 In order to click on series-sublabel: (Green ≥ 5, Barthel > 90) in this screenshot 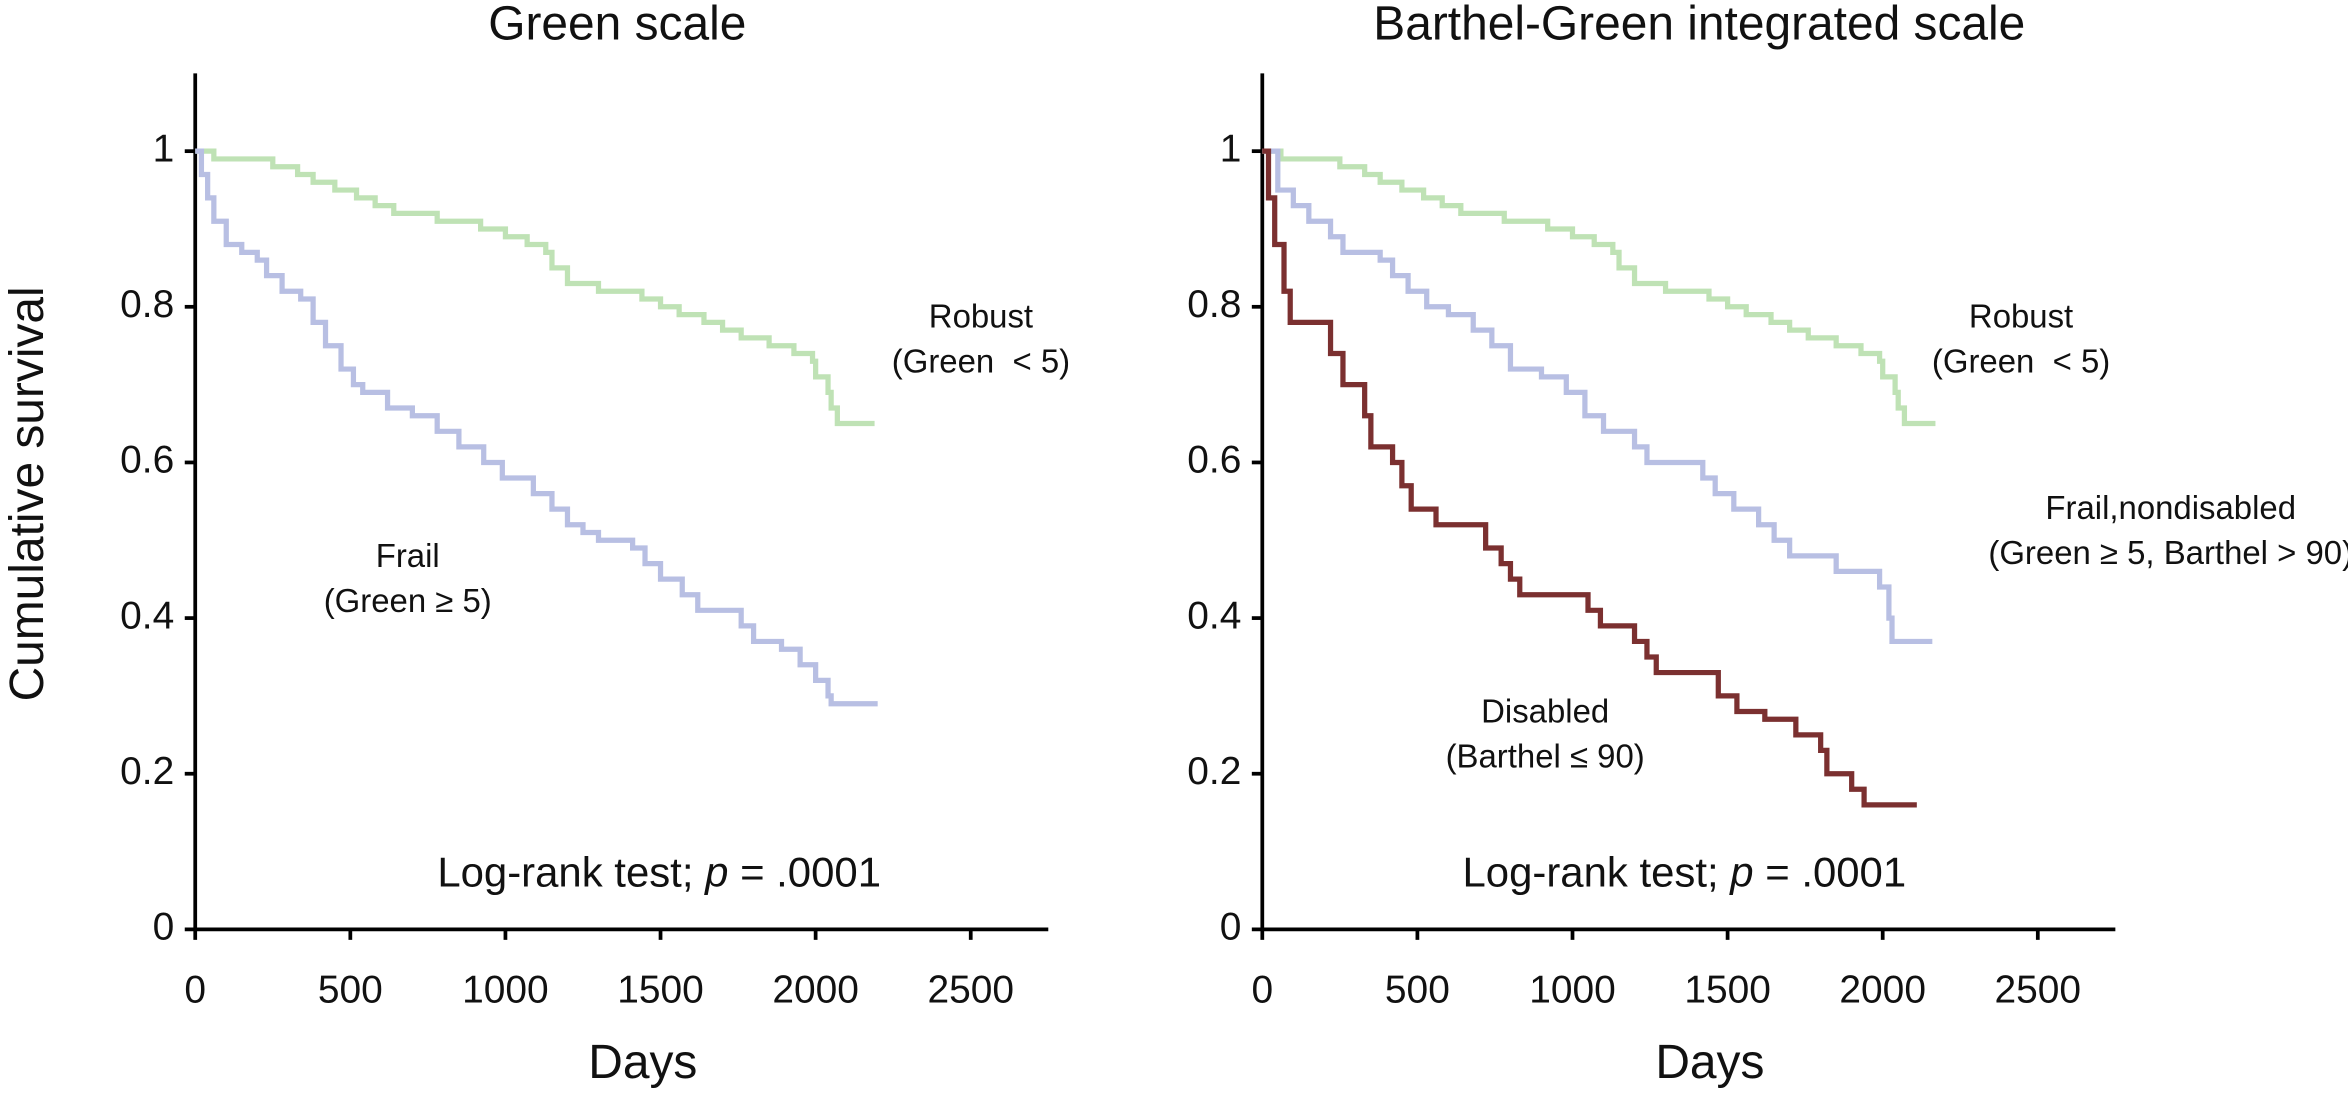, I will do `click(2168, 552)`.